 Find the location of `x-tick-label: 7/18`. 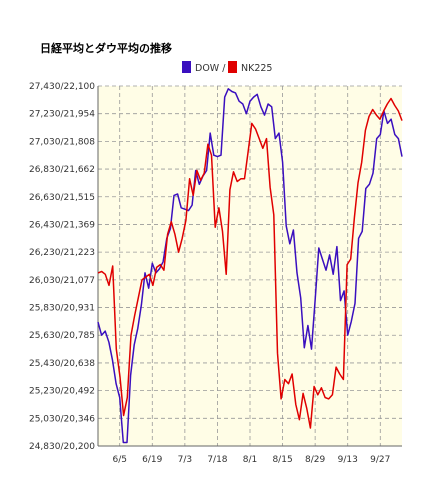

x-tick-label: 7/18 is located at coordinates (217, 460).